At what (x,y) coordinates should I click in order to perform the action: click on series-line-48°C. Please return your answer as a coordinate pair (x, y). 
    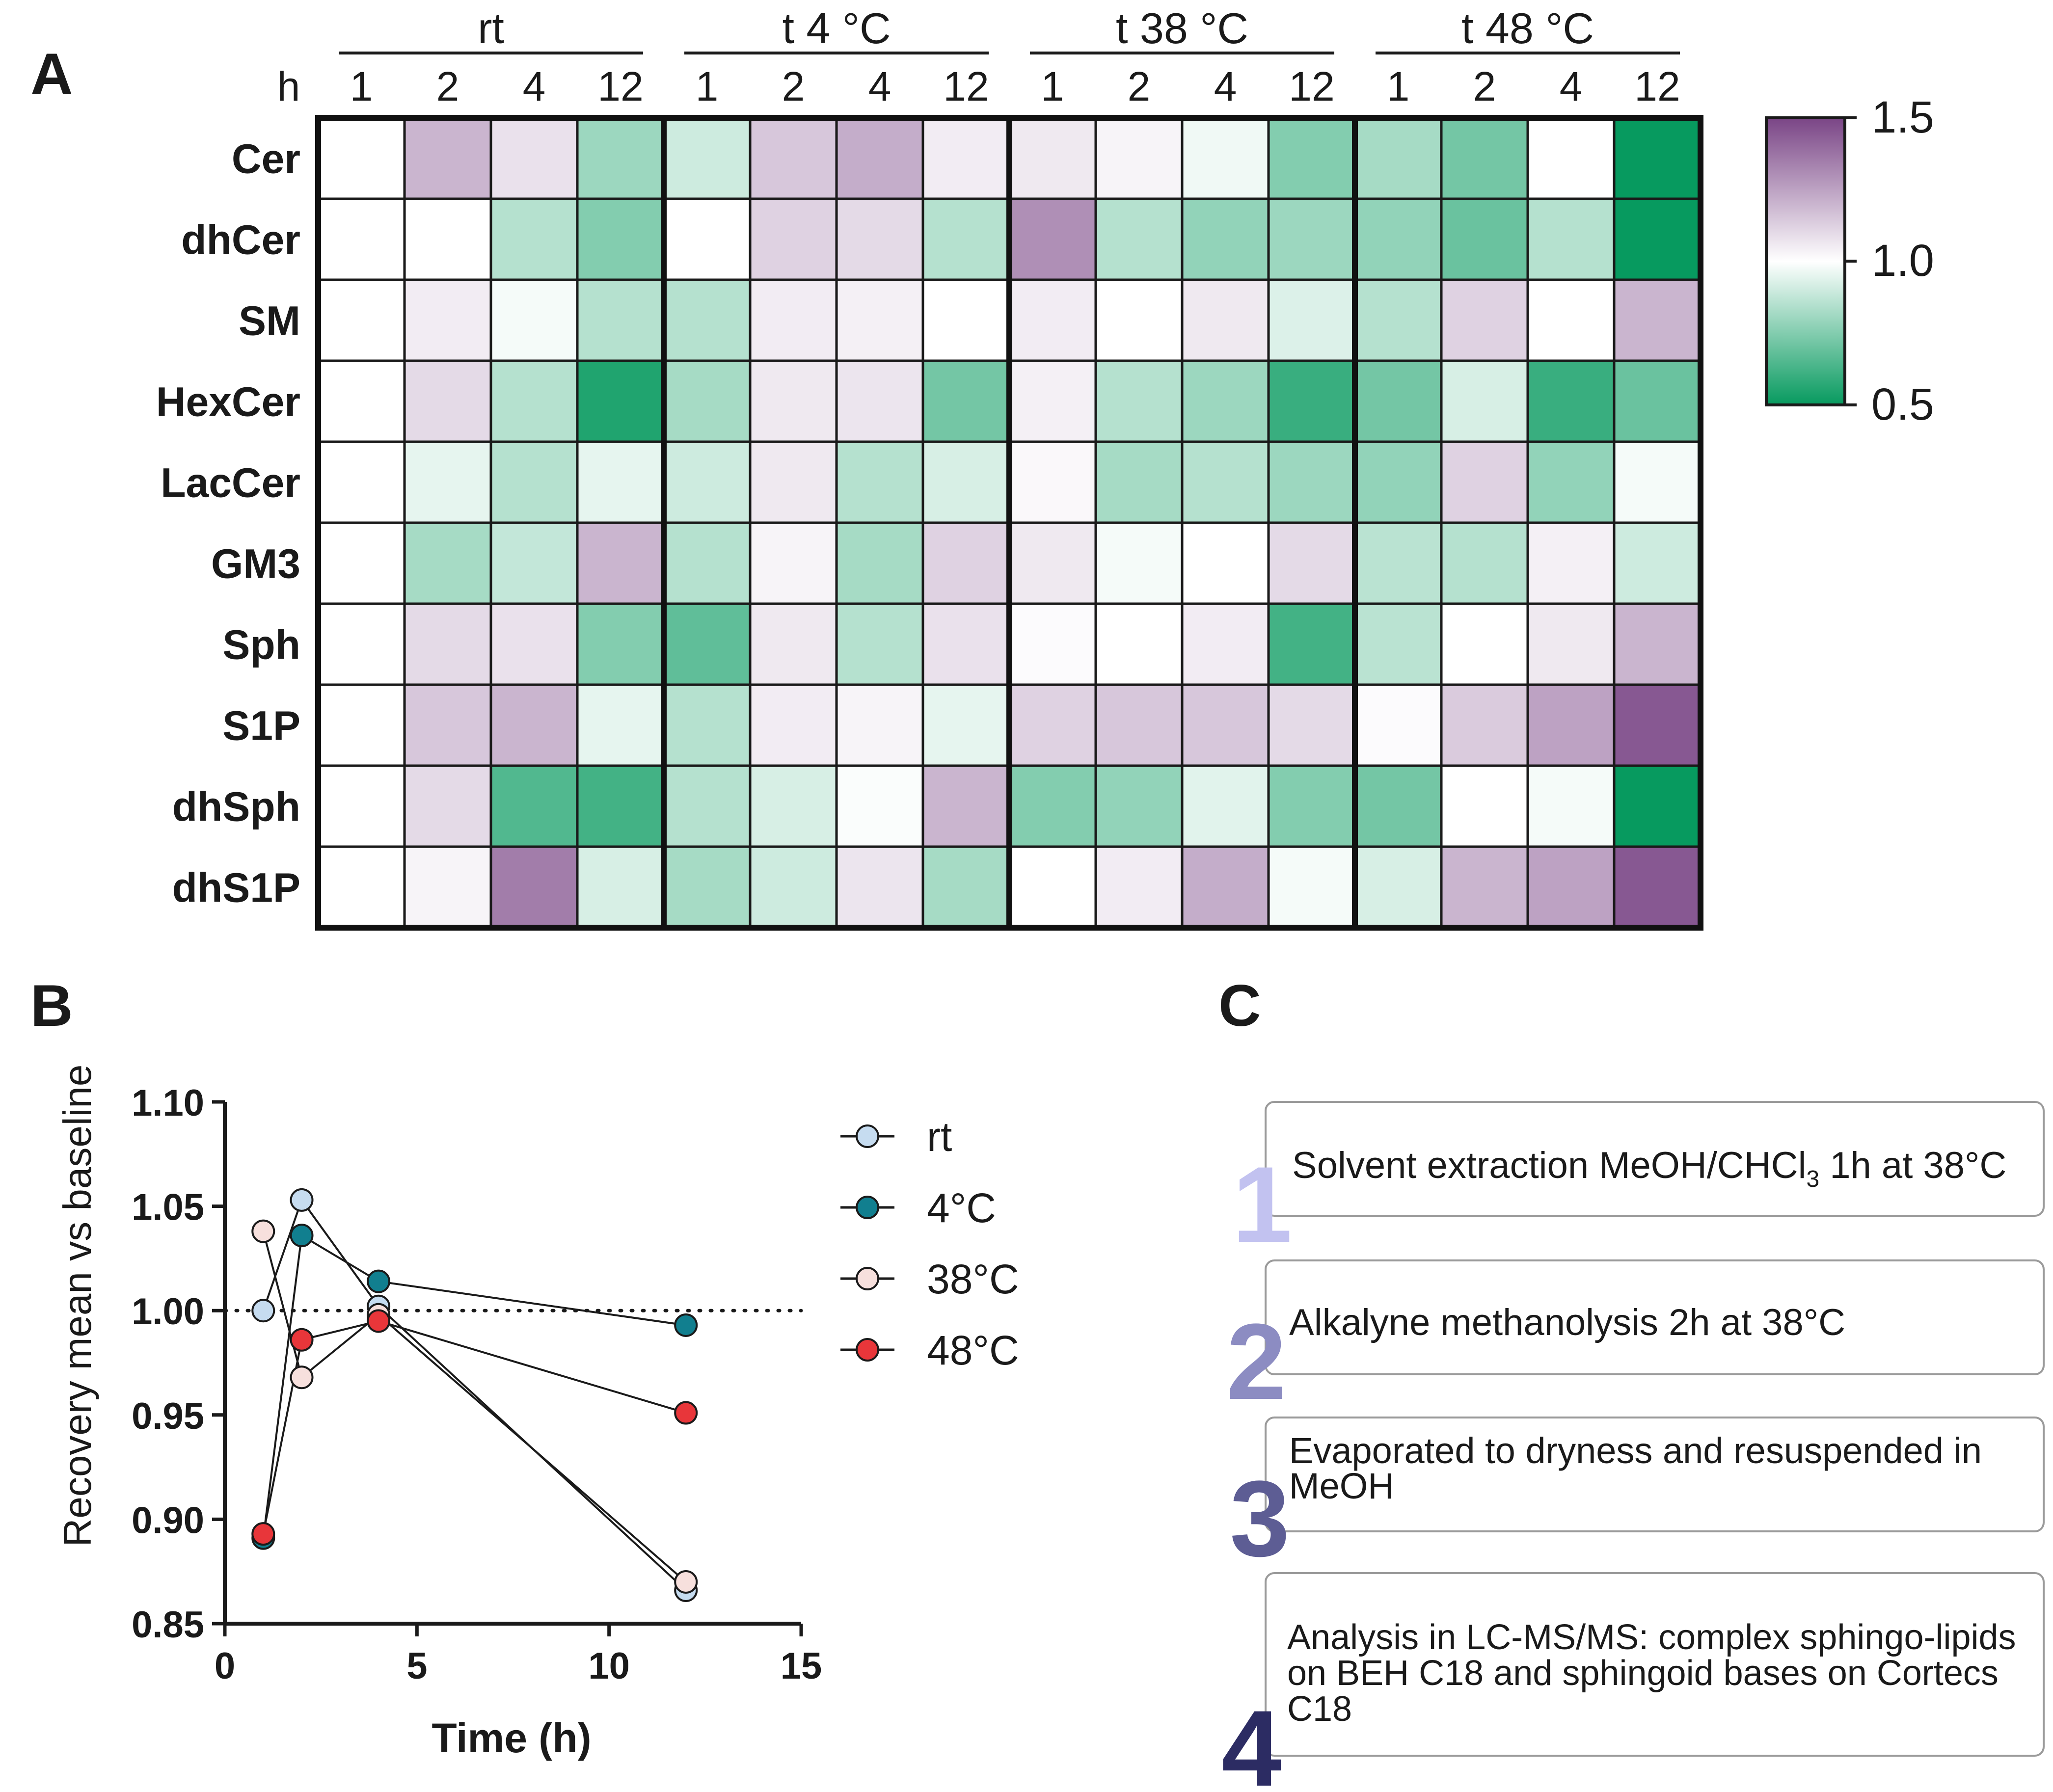
    Looking at the image, I should click on (474, 1427).